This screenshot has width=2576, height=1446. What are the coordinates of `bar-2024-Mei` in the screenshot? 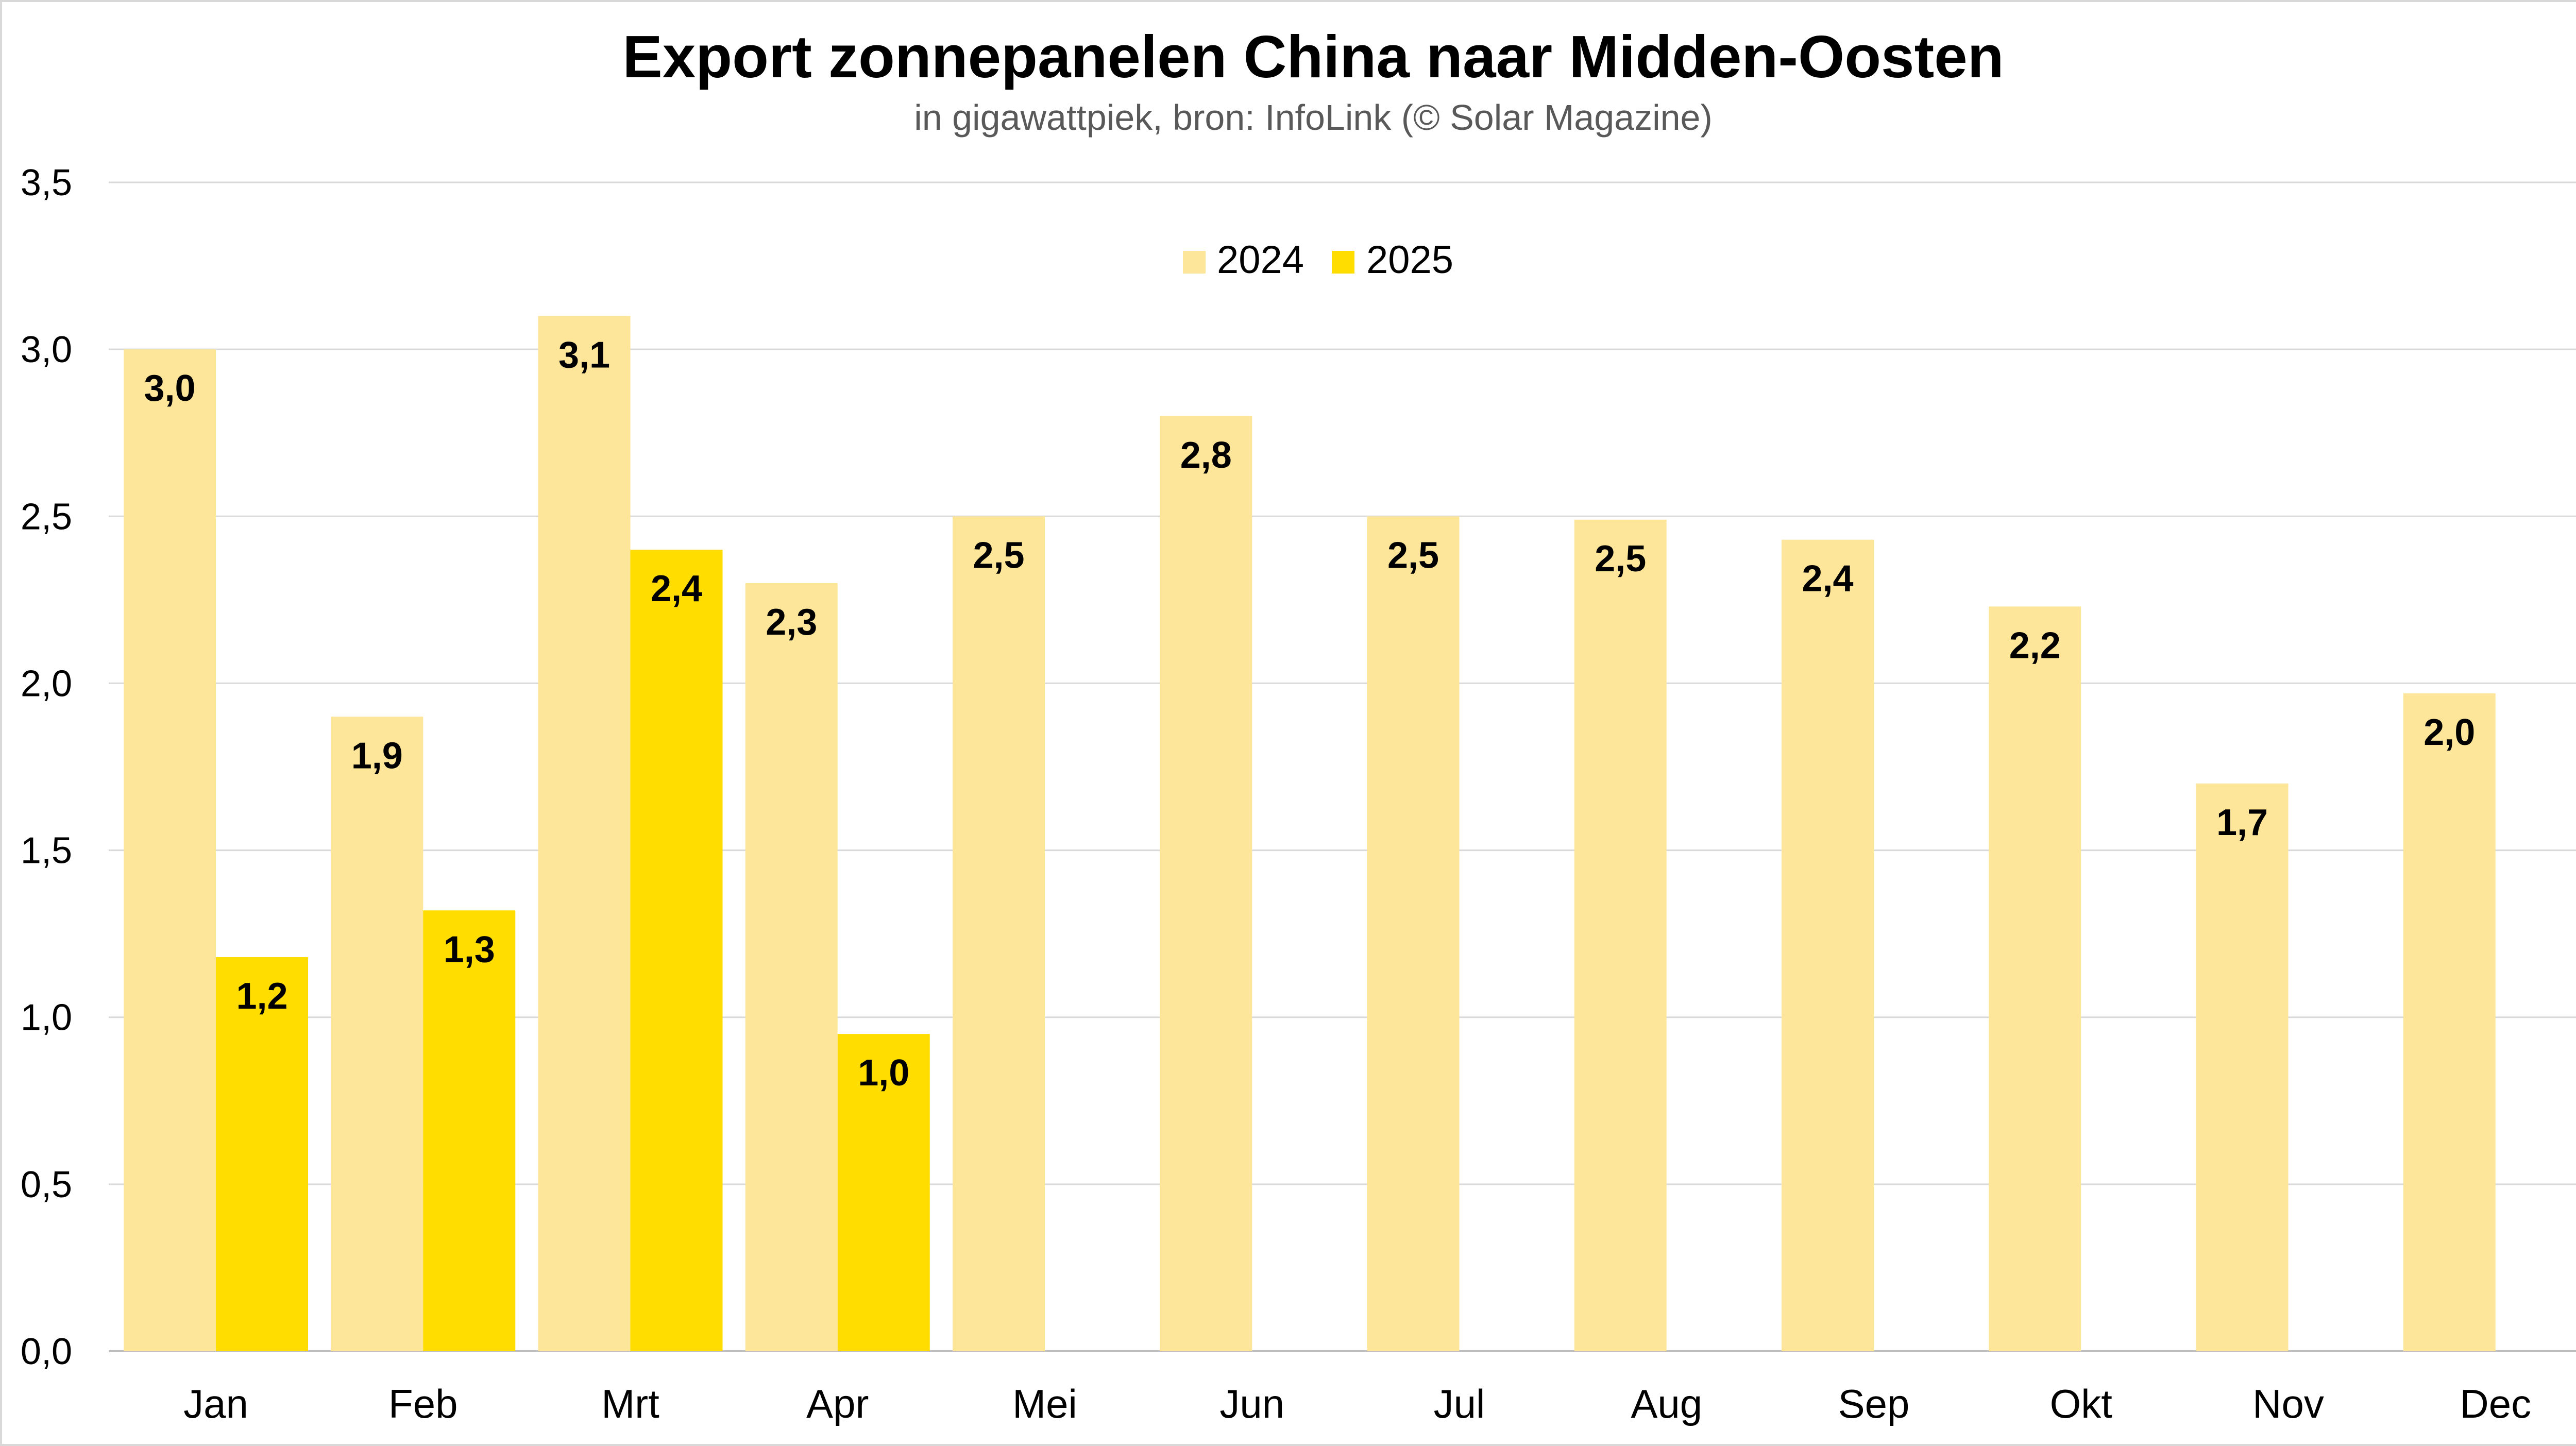 It's located at (999, 934).